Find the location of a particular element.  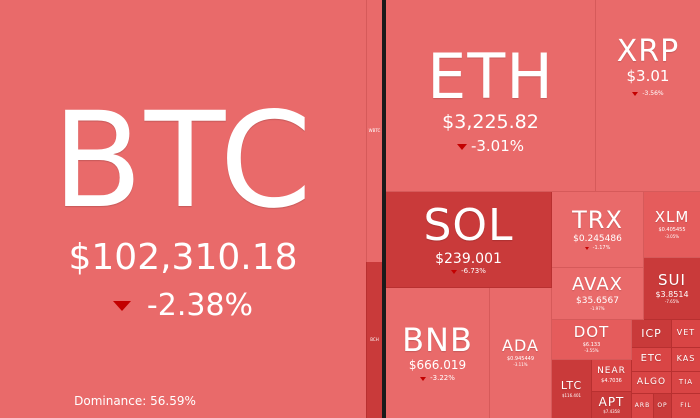

tile-fil: FIL is located at coordinates (686, 406).